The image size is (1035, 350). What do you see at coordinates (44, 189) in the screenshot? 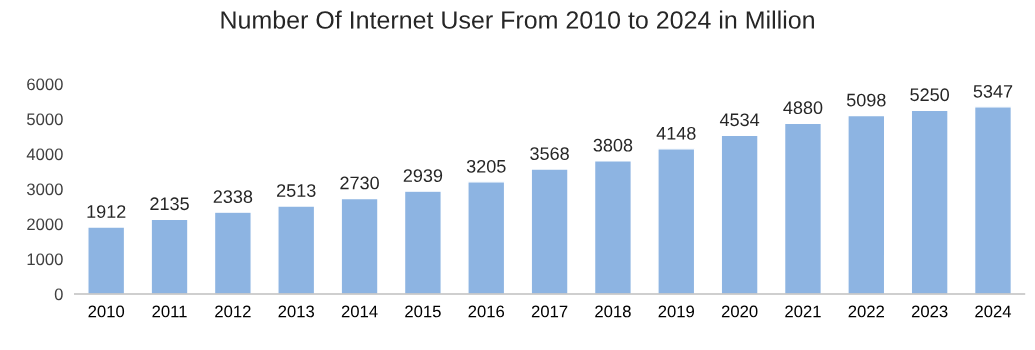
I see `y-tick-label: 3000` at bounding box center [44, 189].